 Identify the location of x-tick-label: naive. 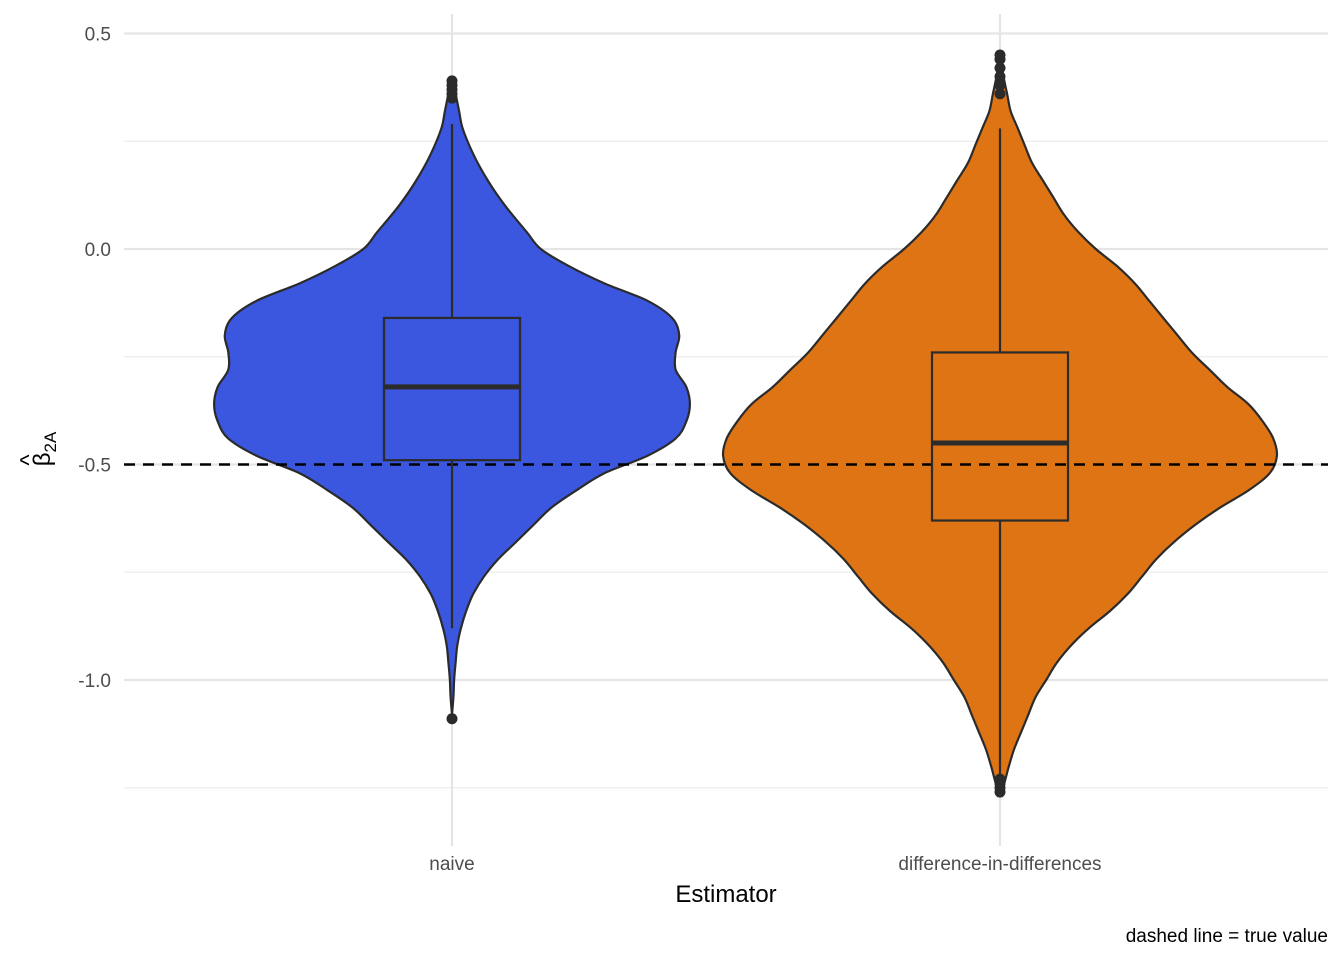
(451, 864).